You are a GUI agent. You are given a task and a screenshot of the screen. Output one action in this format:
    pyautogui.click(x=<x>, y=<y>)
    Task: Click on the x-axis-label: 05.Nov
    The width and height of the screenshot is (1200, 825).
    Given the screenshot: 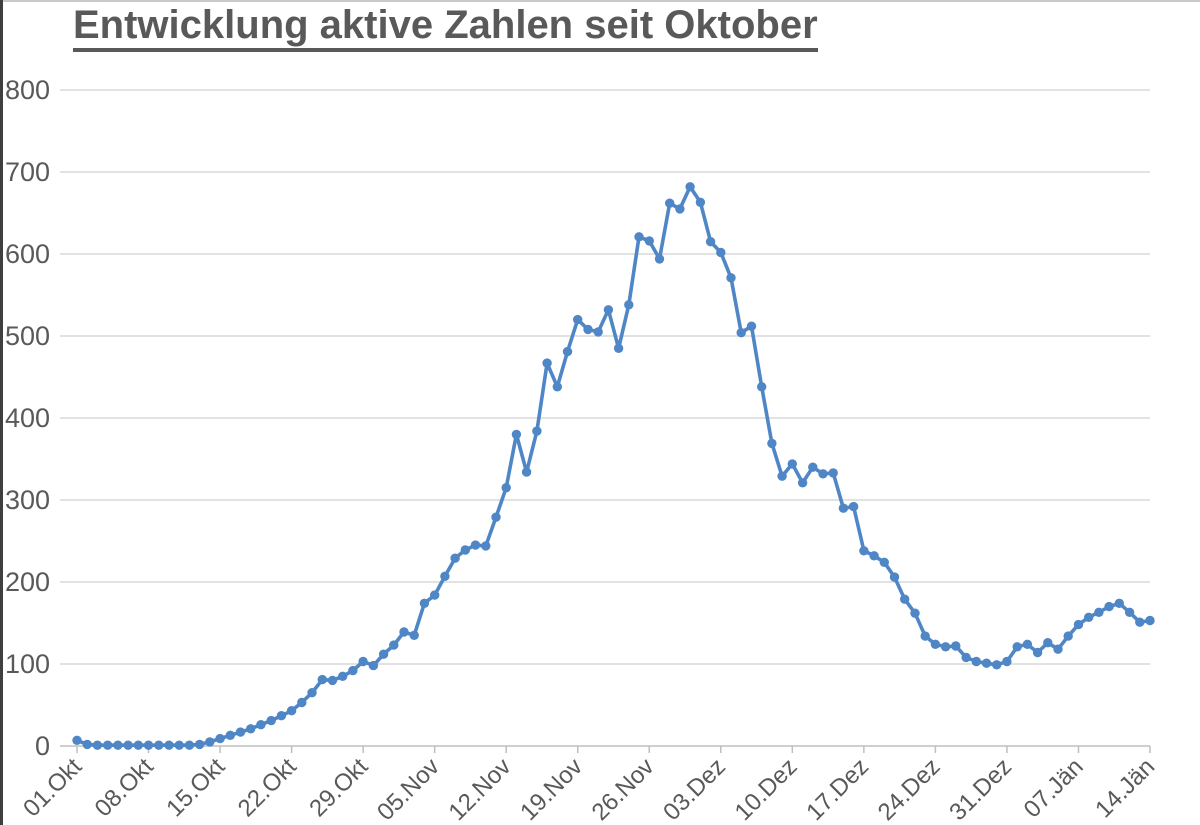 What is the action you would take?
    pyautogui.click(x=408, y=789)
    